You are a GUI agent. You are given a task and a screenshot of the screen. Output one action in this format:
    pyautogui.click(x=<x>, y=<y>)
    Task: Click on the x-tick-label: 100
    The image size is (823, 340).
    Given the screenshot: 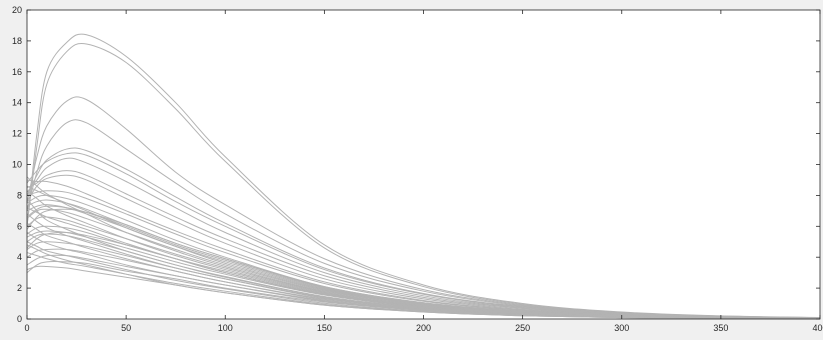 What is the action you would take?
    pyautogui.click(x=225, y=328)
    